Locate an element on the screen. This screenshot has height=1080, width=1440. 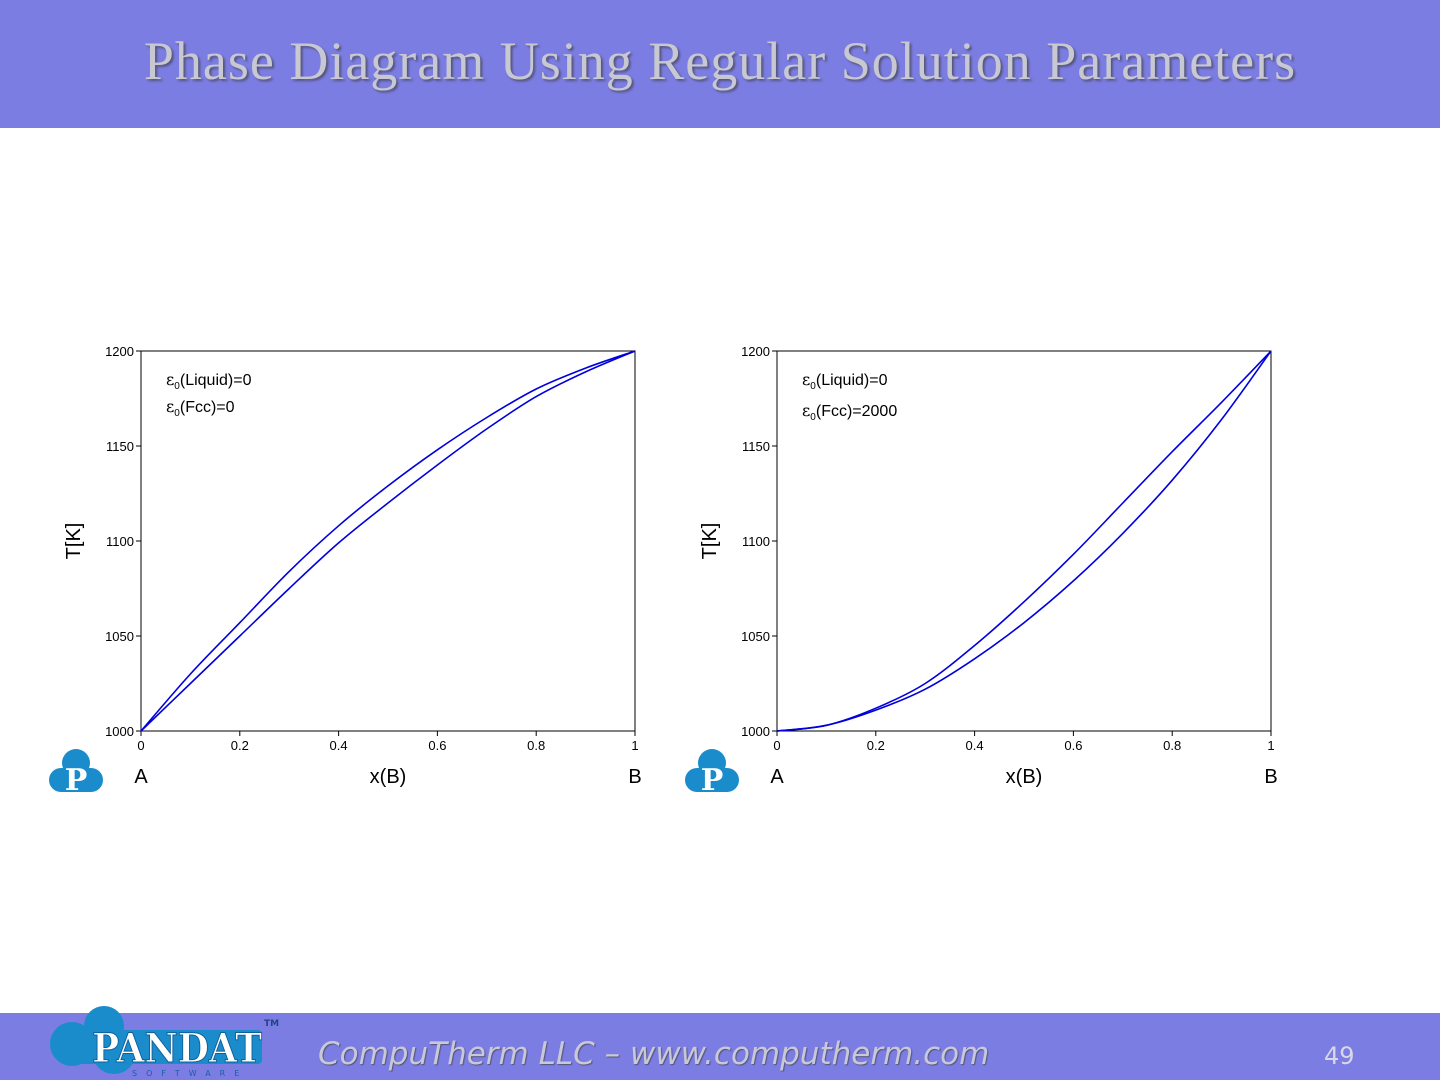
annotation-label: ε0(Fcc)=2000 is located at coordinates (849, 412).